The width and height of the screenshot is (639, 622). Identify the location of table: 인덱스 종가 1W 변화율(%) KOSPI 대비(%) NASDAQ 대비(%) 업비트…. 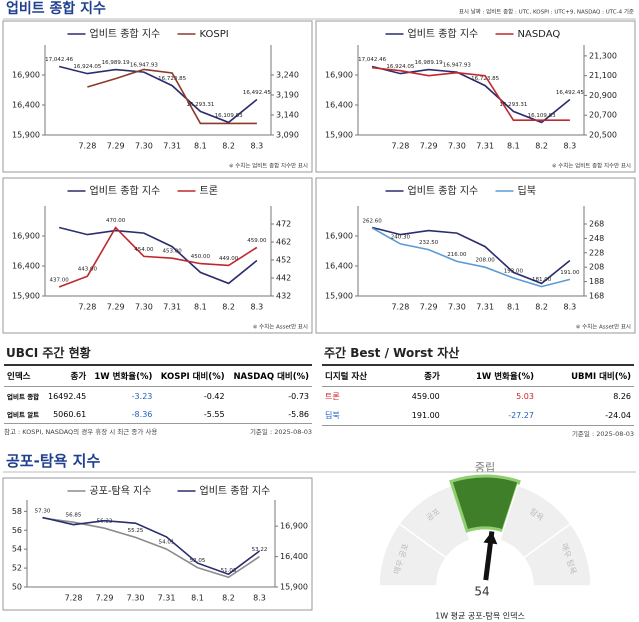
(158, 395).